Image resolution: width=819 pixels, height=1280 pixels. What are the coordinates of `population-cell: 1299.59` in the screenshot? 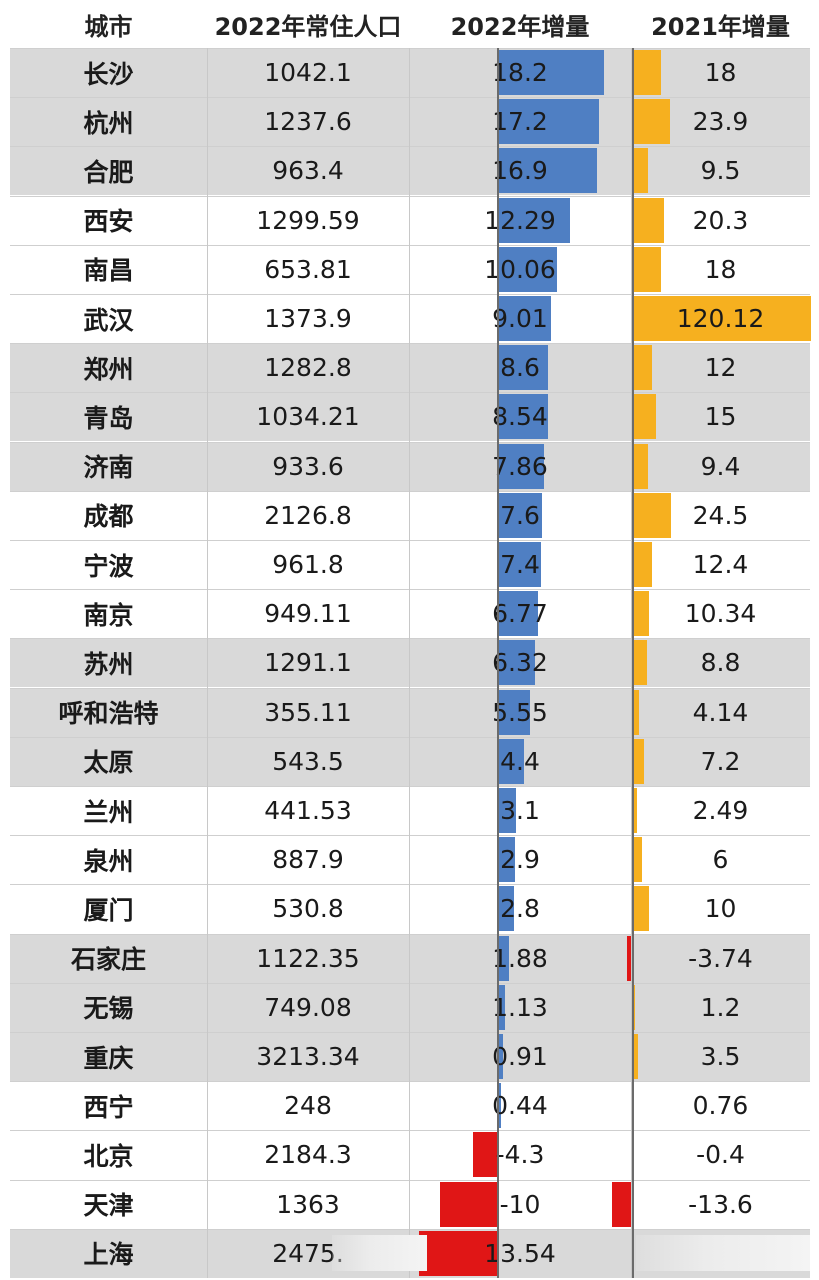 It's located at (308, 220).